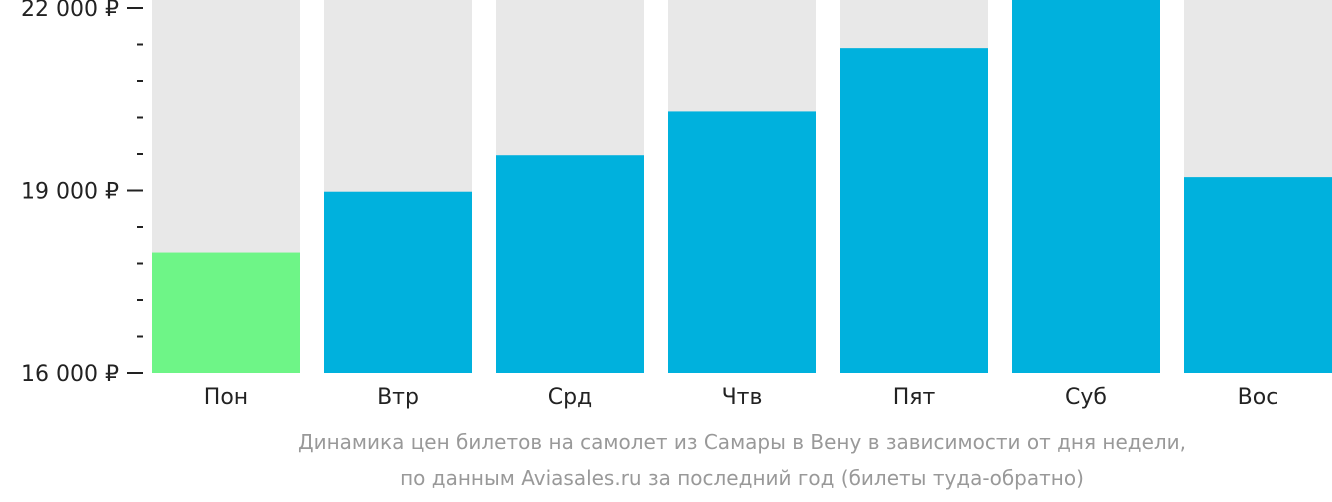 Image resolution: width=1332 pixels, height=502 pixels. What do you see at coordinates (742, 397) in the screenshot?
I see `x-tick-label-3: Чтв` at bounding box center [742, 397].